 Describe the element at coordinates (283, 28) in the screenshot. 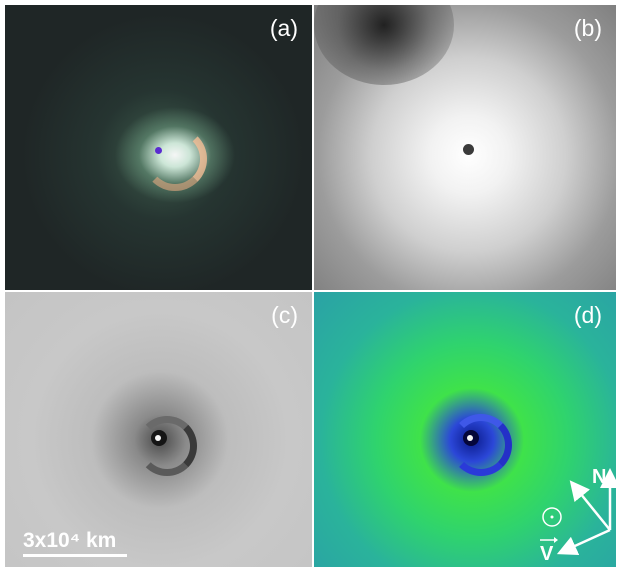

I see `panel-a-label: (a)` at that location.